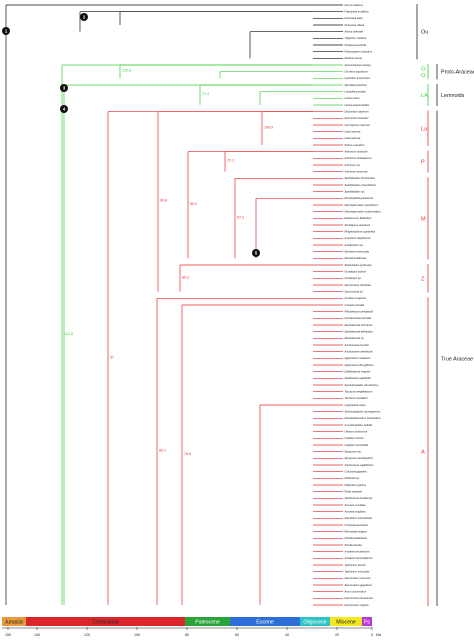  I want to click on node-marker-label: 1, so click(6, 31).